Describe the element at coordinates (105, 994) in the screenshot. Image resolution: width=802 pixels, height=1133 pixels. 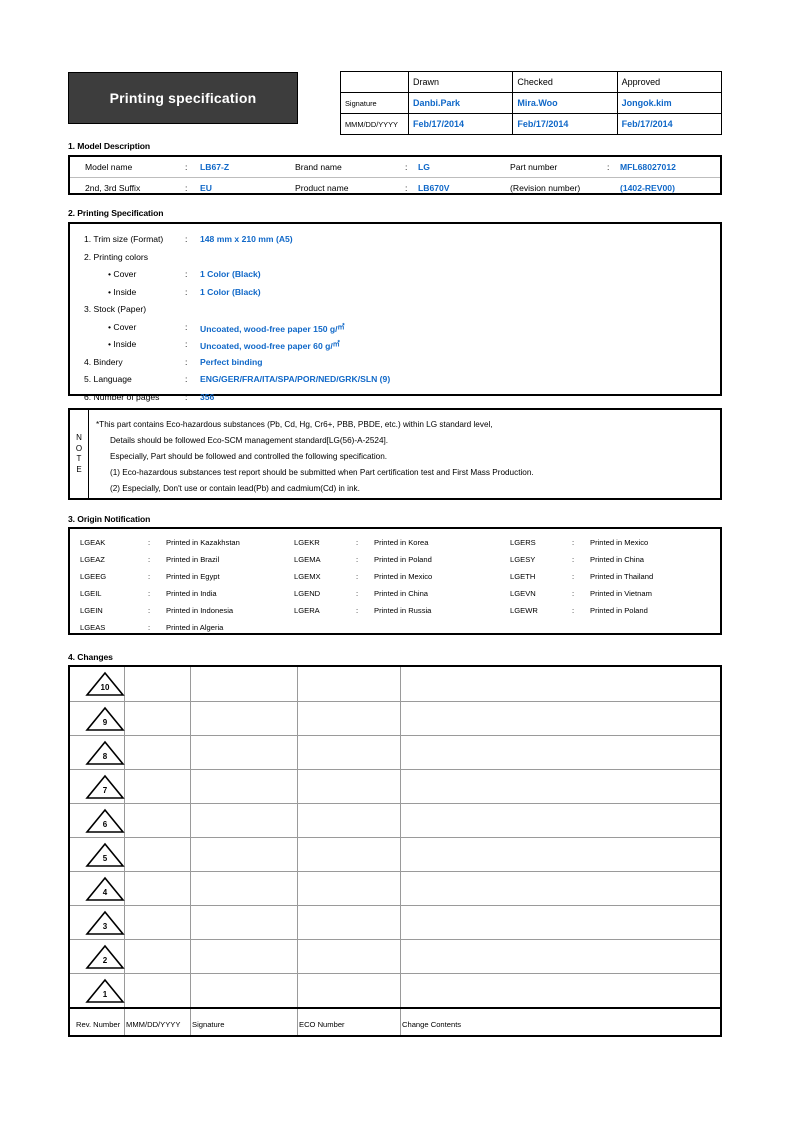
I see `revision-number: 1` at that location.